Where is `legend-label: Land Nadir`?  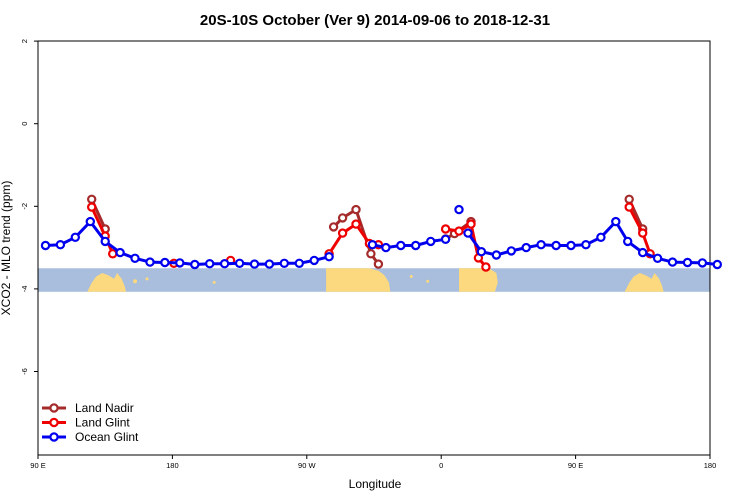
legend-label: Land Nadir is located at coordinates (104, 408).